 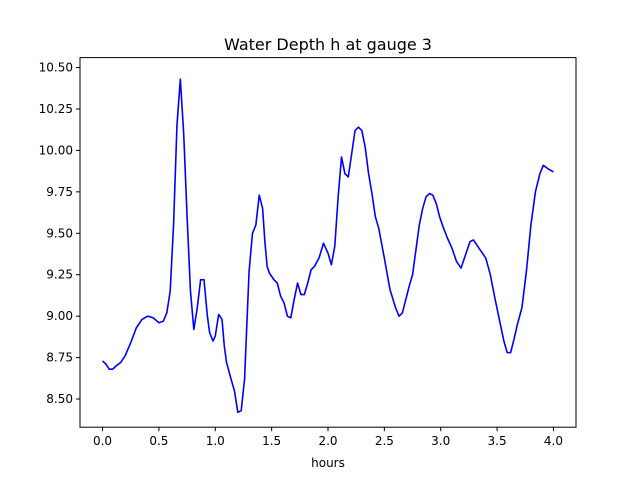 I want to click on x-axis-label: hours, so click(x=328, y=463).